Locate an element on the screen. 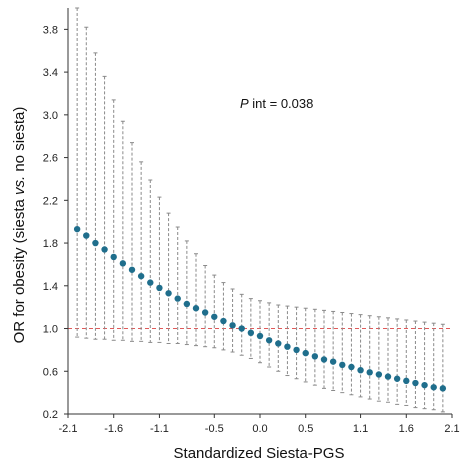  y-axis-title-part1: OR for obesity (siesta is located at coordinates (19, 269).